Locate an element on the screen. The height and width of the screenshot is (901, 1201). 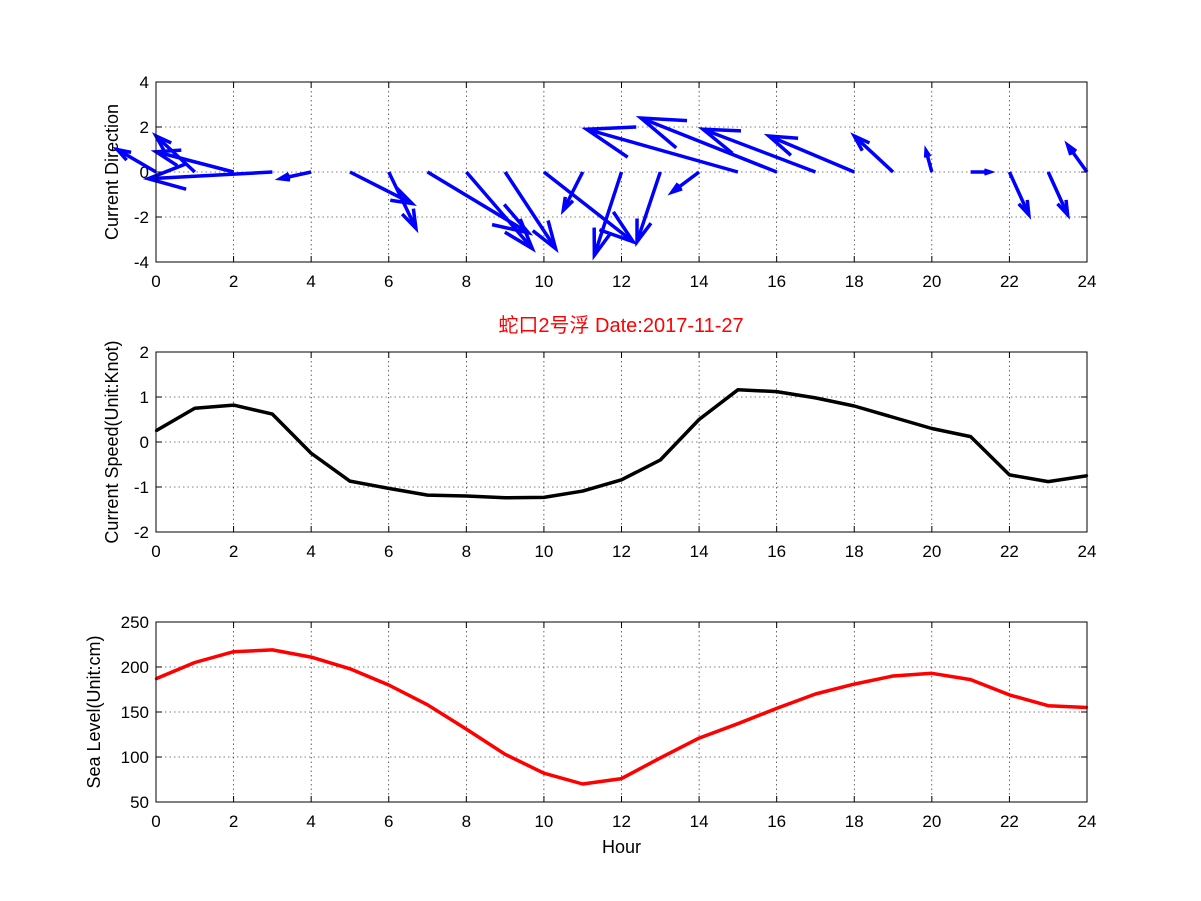
y-tick-label: 0 is located at coordinates (144, 172).